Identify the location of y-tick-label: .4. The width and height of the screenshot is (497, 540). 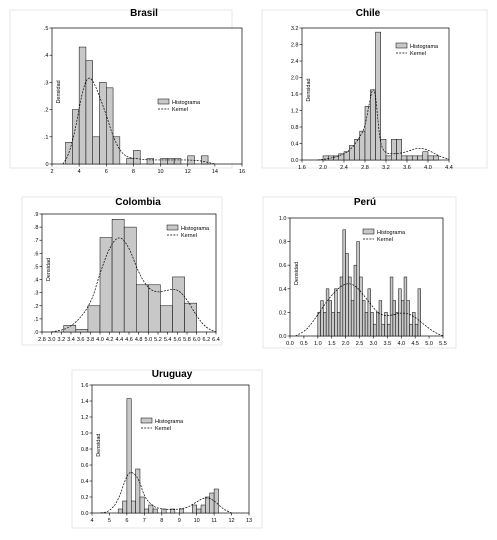
(46, 56).